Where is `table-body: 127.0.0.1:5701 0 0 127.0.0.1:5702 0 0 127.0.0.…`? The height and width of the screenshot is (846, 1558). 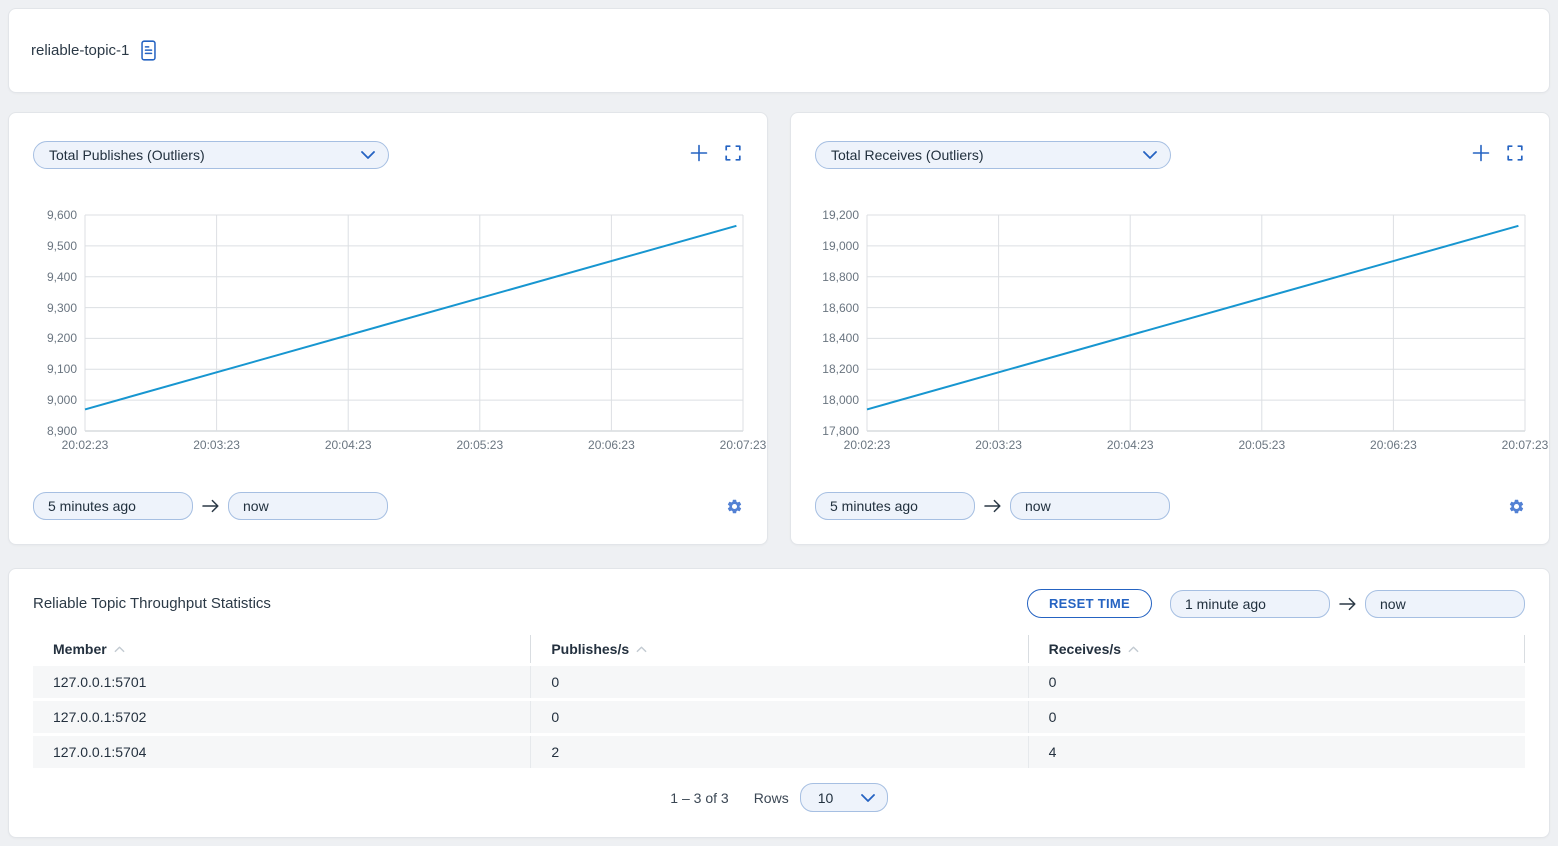
table-body: 127.0.0.1:5701 0 0 127.0.0.1:5702 0 0 127.0.0.… is located at coordinates (779, 717).